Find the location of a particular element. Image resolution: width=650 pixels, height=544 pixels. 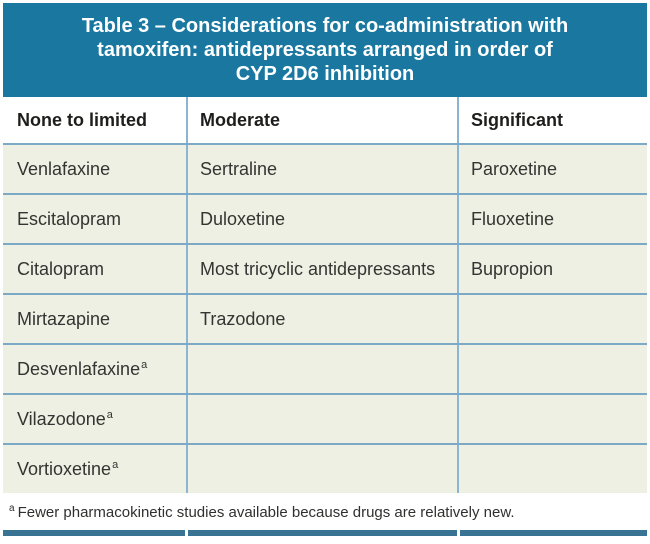

drug-name: Paroxetine is located at coordinates (514, 169).